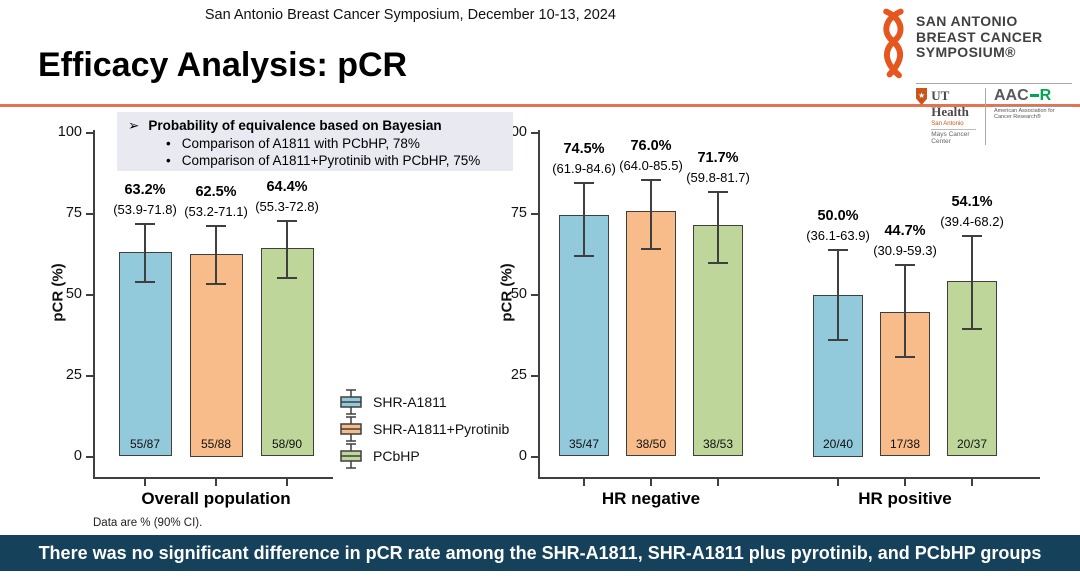 The height and width of the screenshot is (585, 1080). Describe the element at coordinates (396, 455) in the screenshot. I see `legend-label: PCbHP` at that location.